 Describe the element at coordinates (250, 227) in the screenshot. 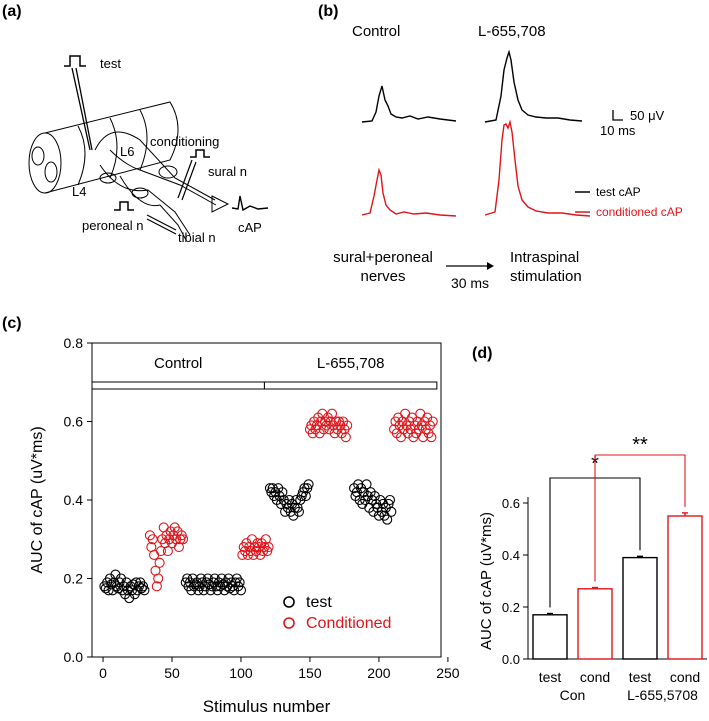

I see `label-cap: cAP` at that location.